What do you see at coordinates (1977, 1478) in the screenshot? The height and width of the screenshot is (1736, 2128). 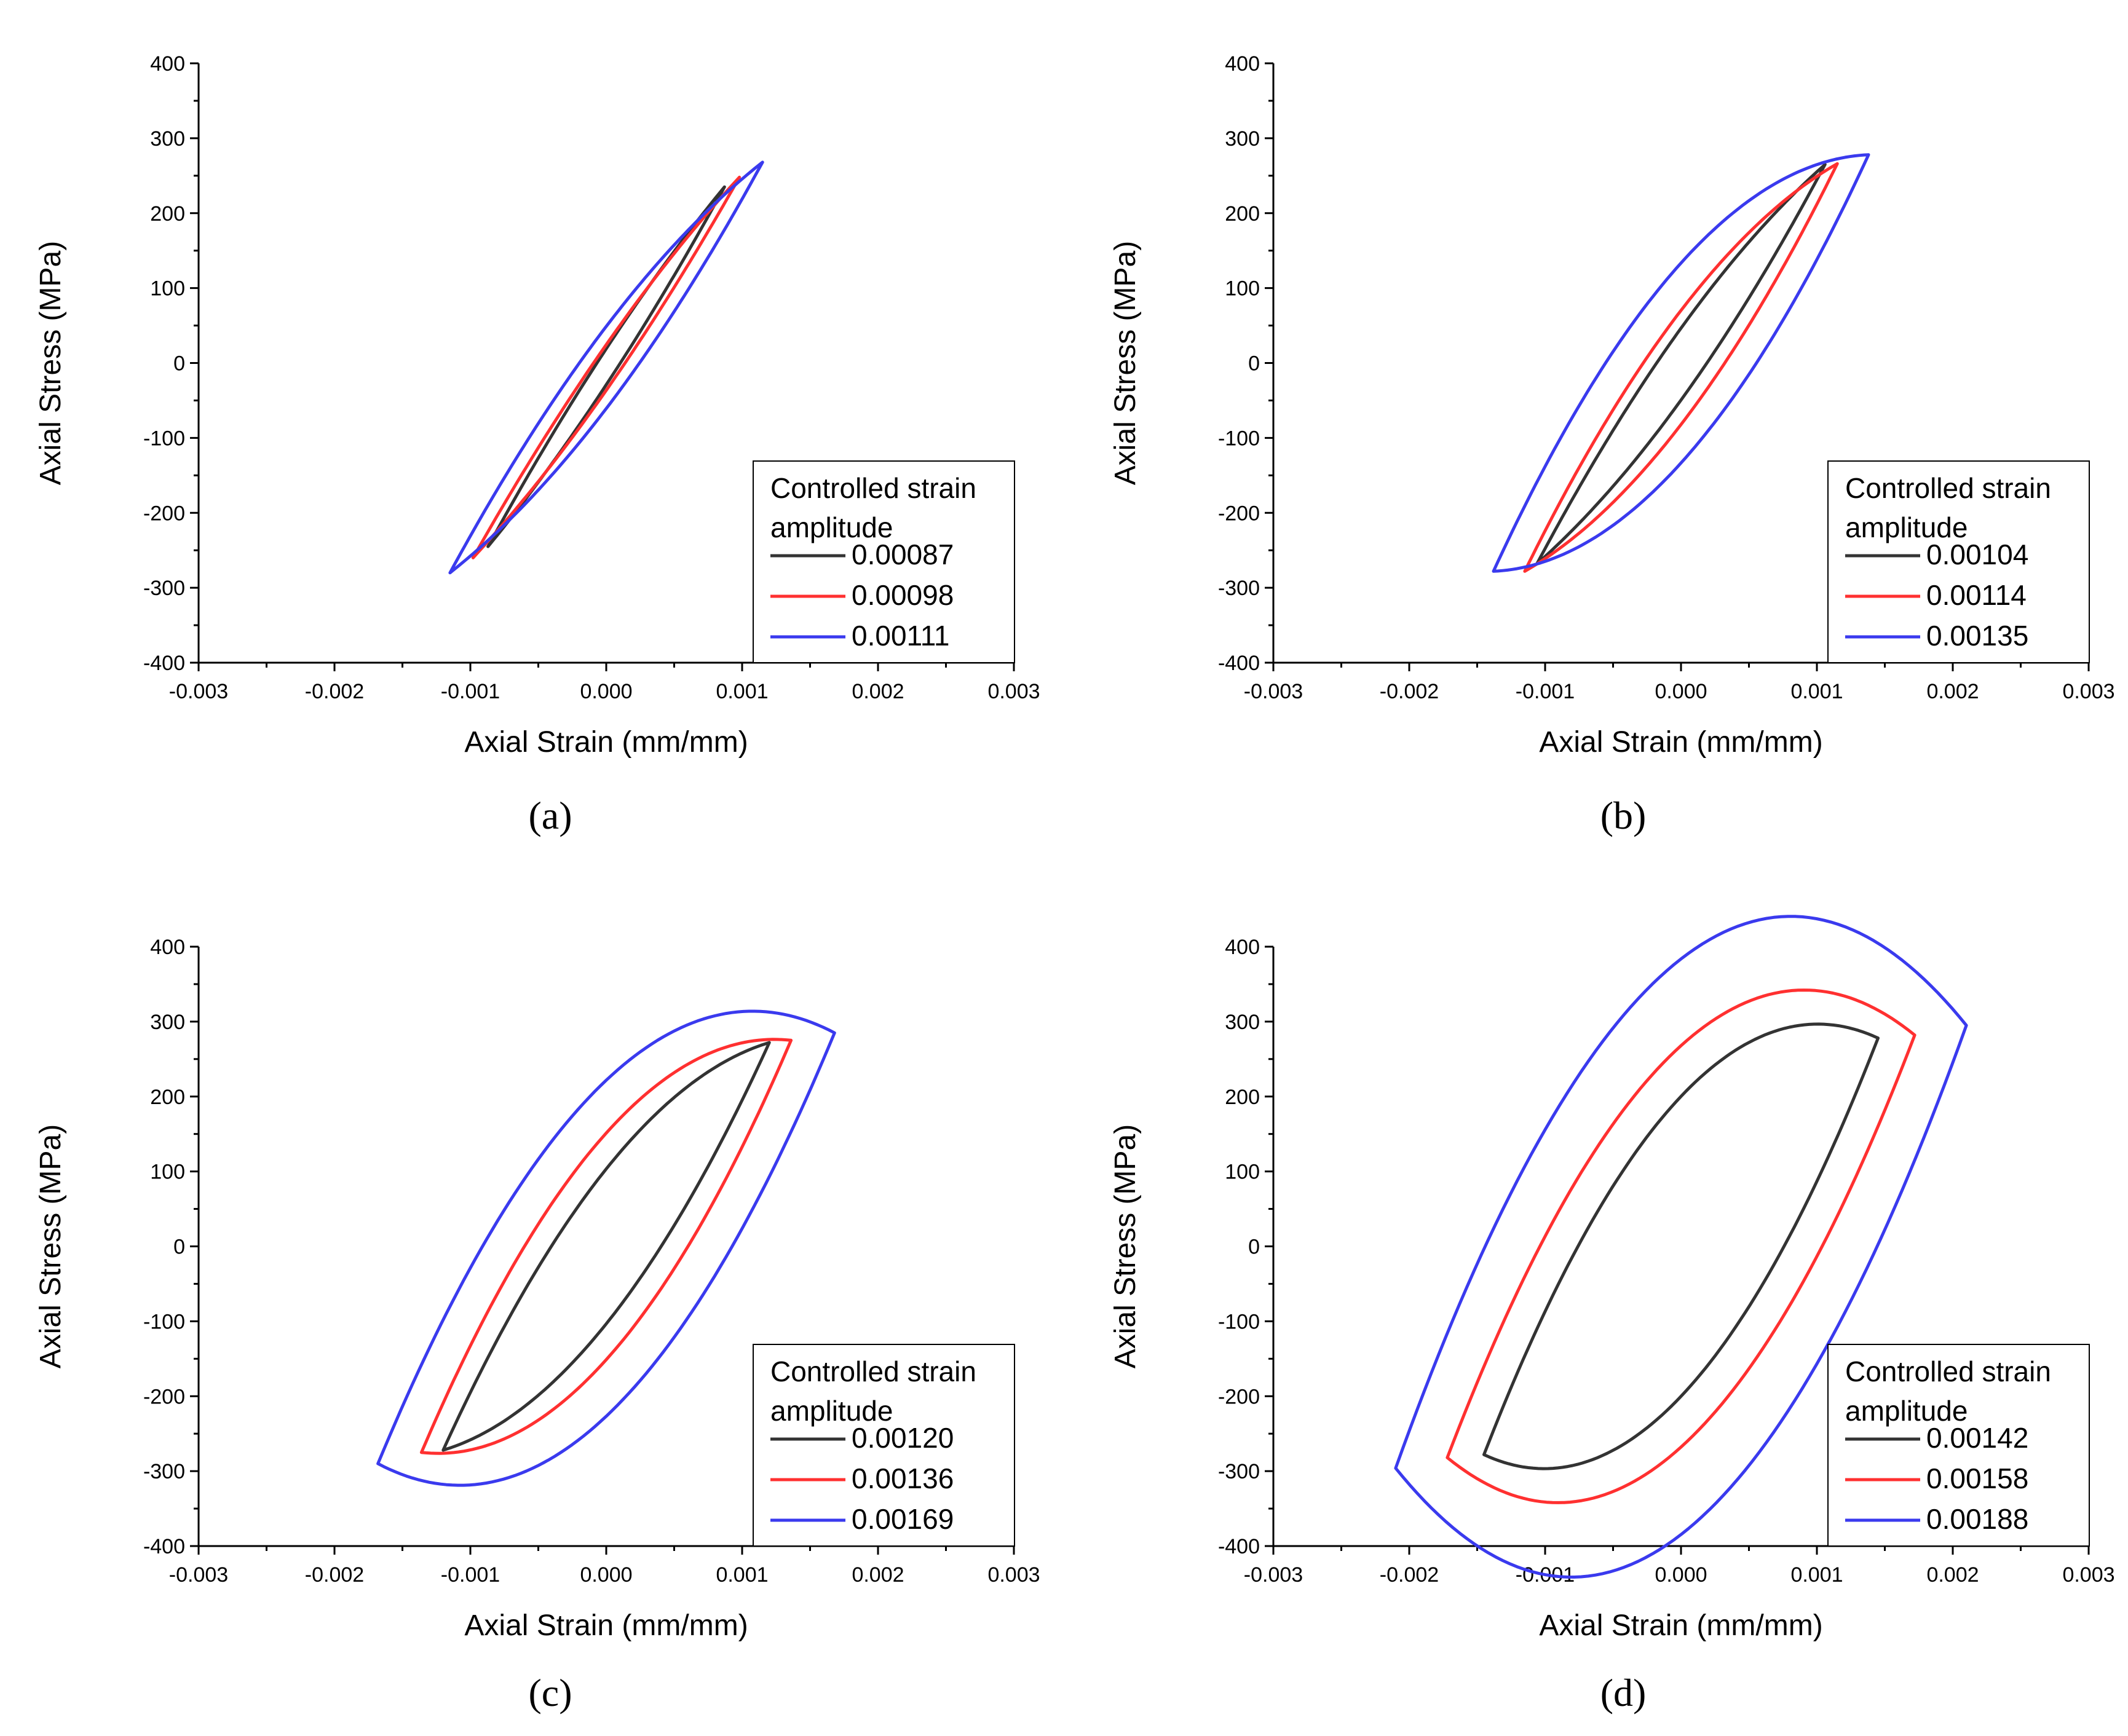 I see `legend-label: 0.00158` at bounding box center [1977, 1478].